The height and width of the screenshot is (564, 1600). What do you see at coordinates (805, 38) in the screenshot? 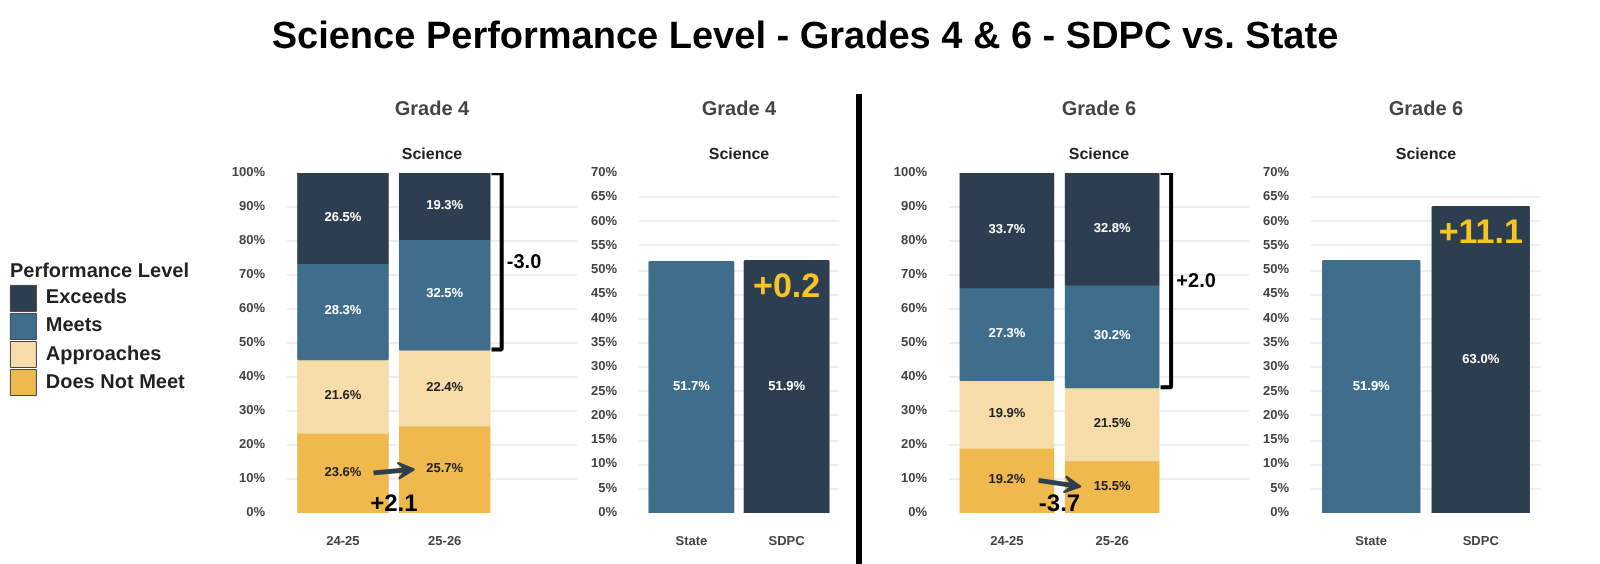
I see `text: Science Performance Level - Grades 4 & 6 - SDPC vs. State` at bounding box center [805, 38].